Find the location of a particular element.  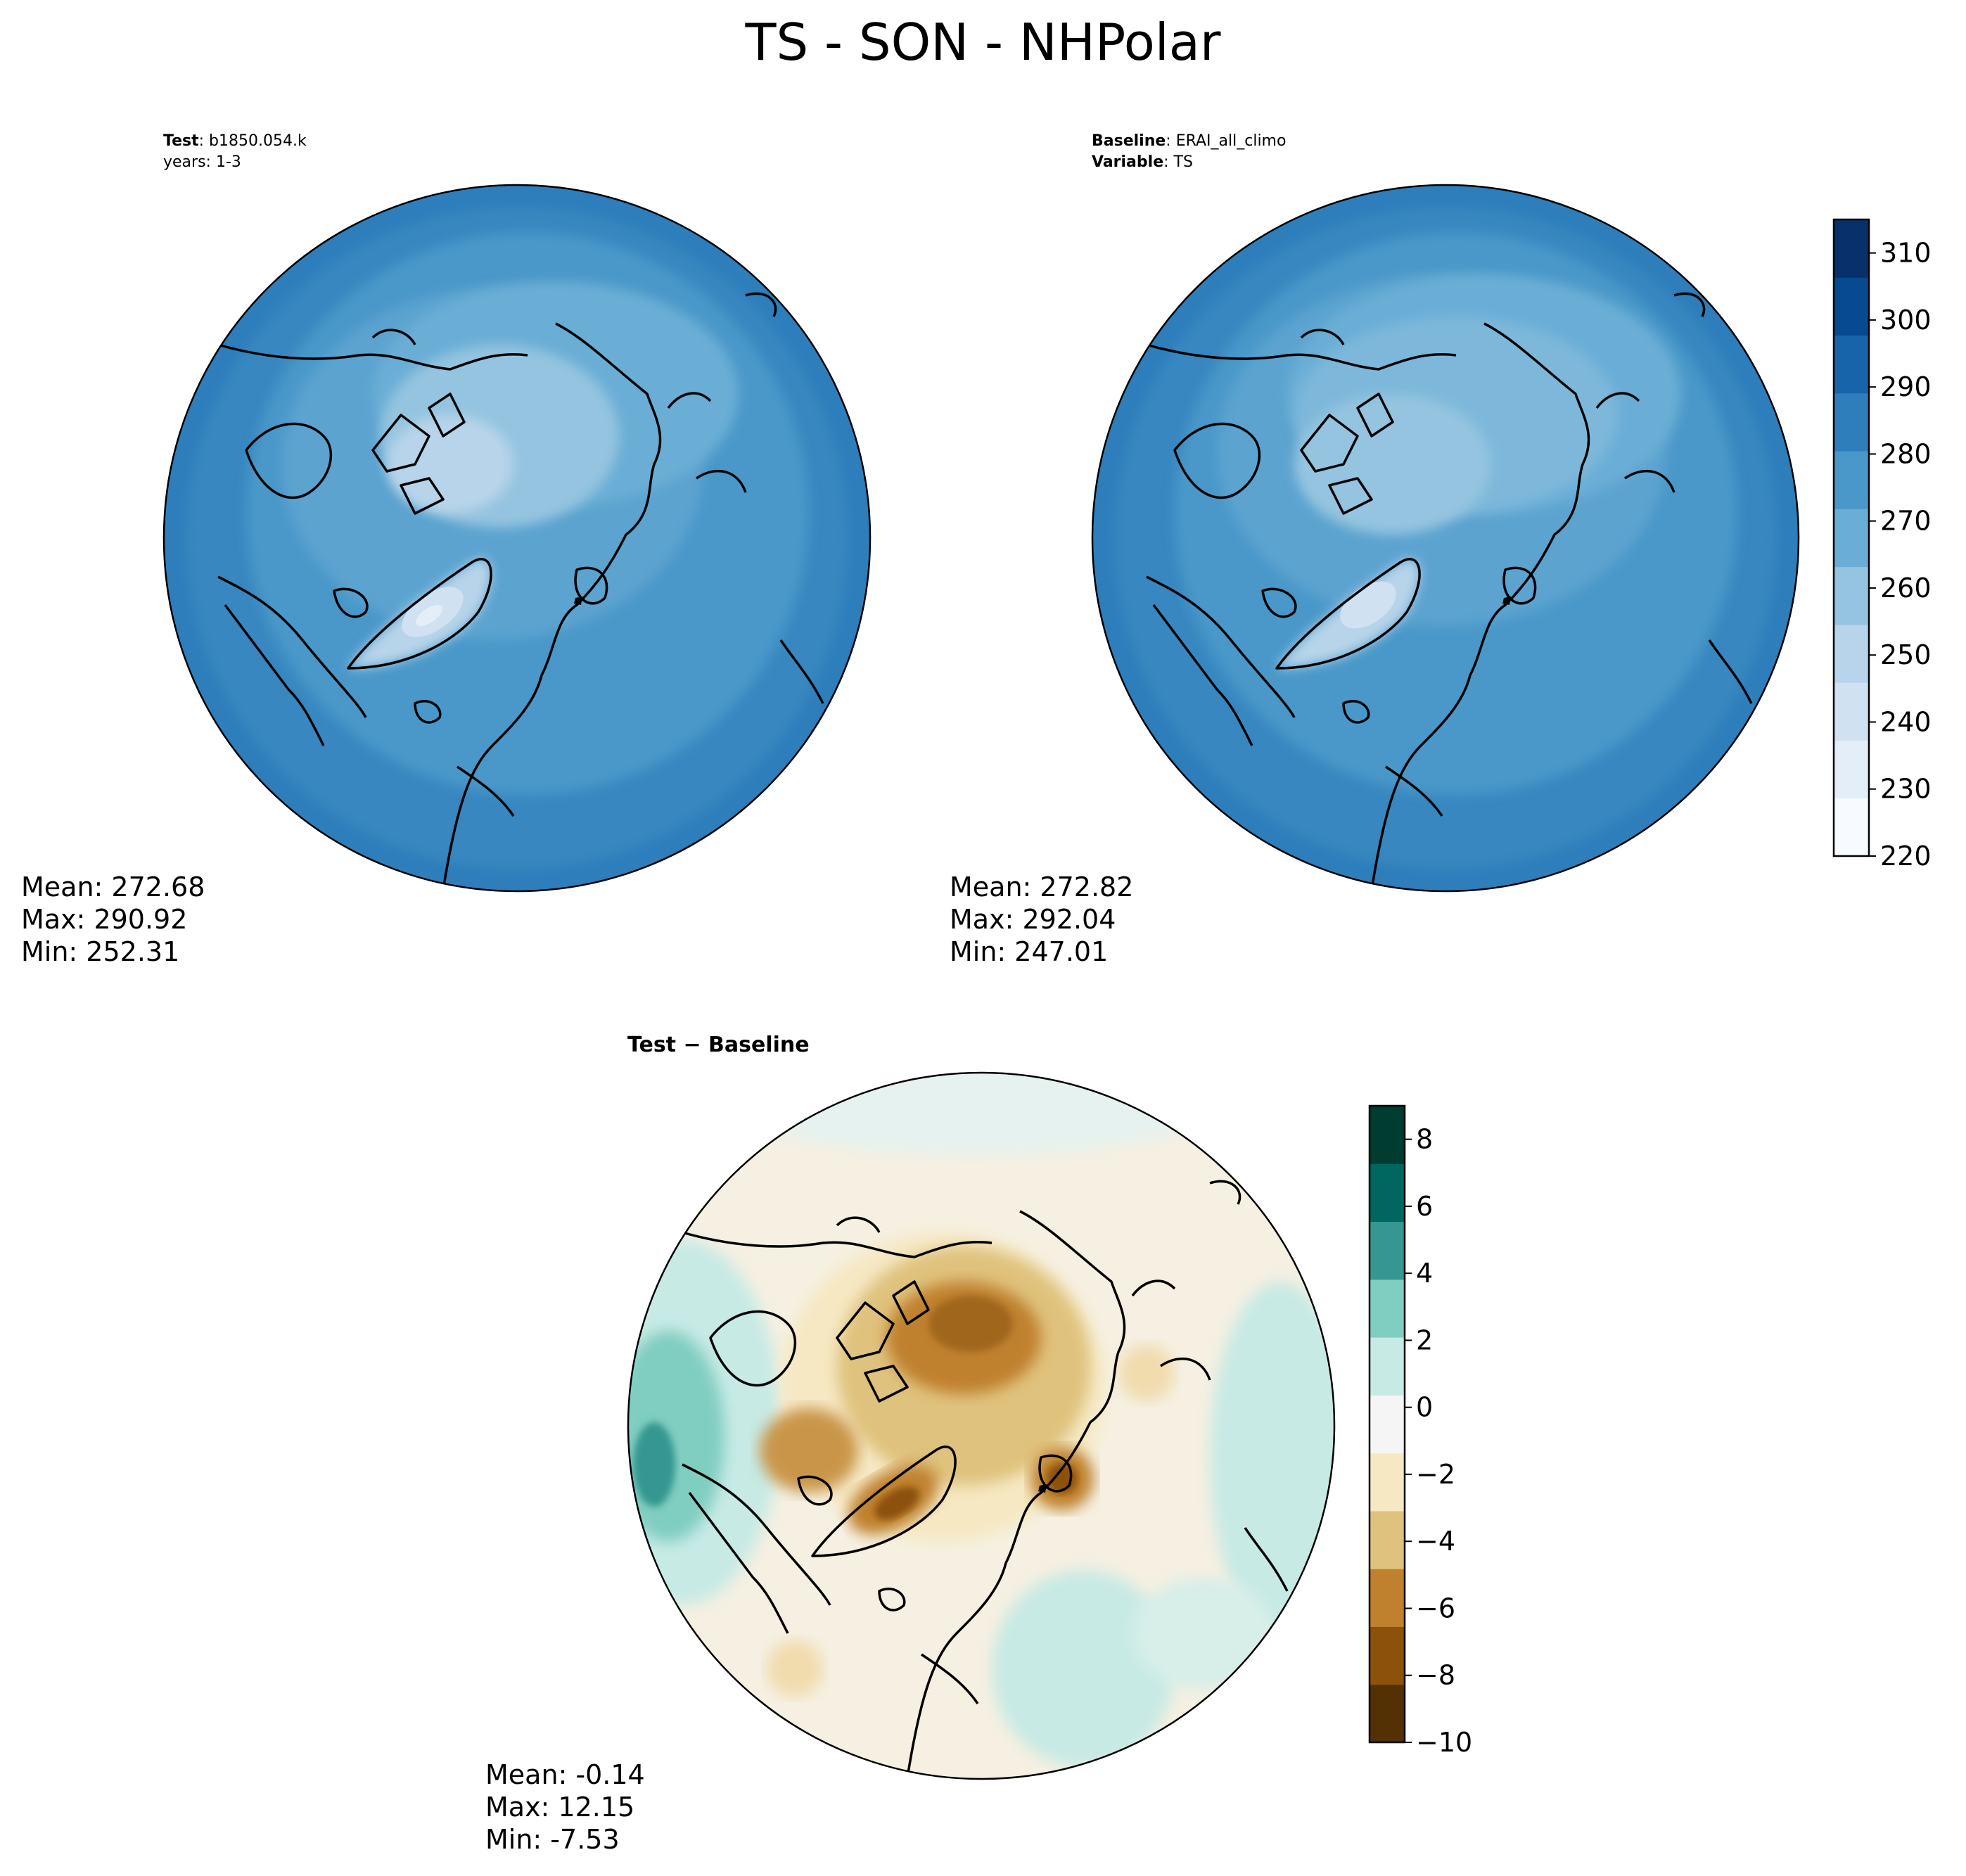

baseline-mean: Mean: 272.82 is located at coordinates (1042, 887).